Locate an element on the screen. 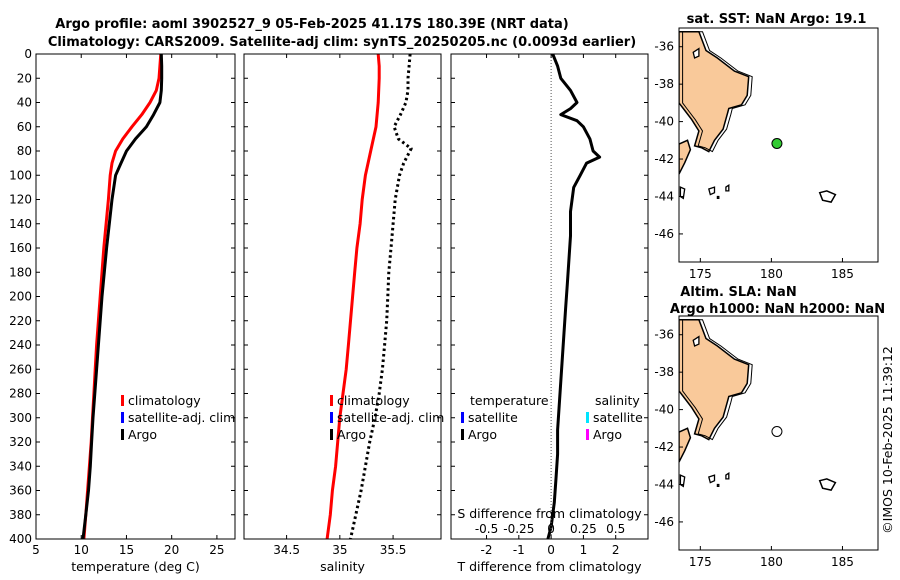  salinity-difference-label: S difference from climatology is located at coordinates (549, 513).